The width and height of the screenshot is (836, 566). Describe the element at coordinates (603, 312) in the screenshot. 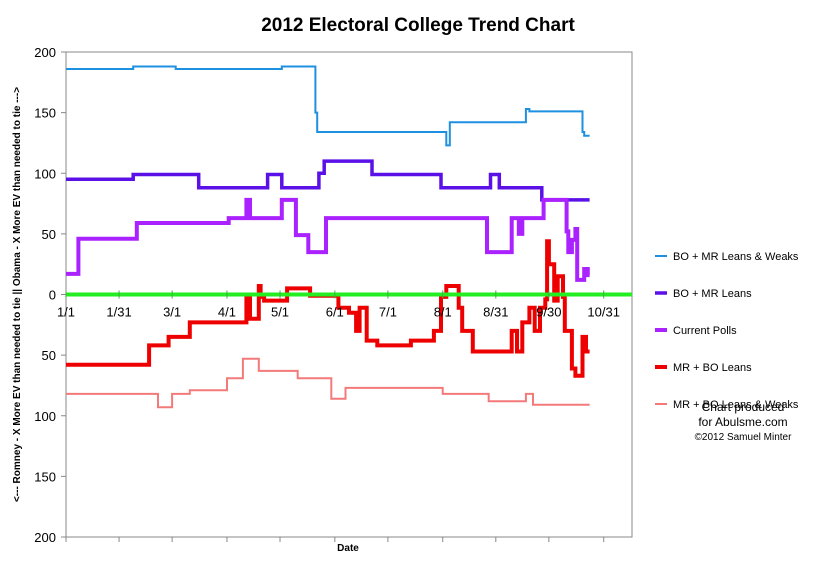

I see `x-tick-label: 10/31` at that location.